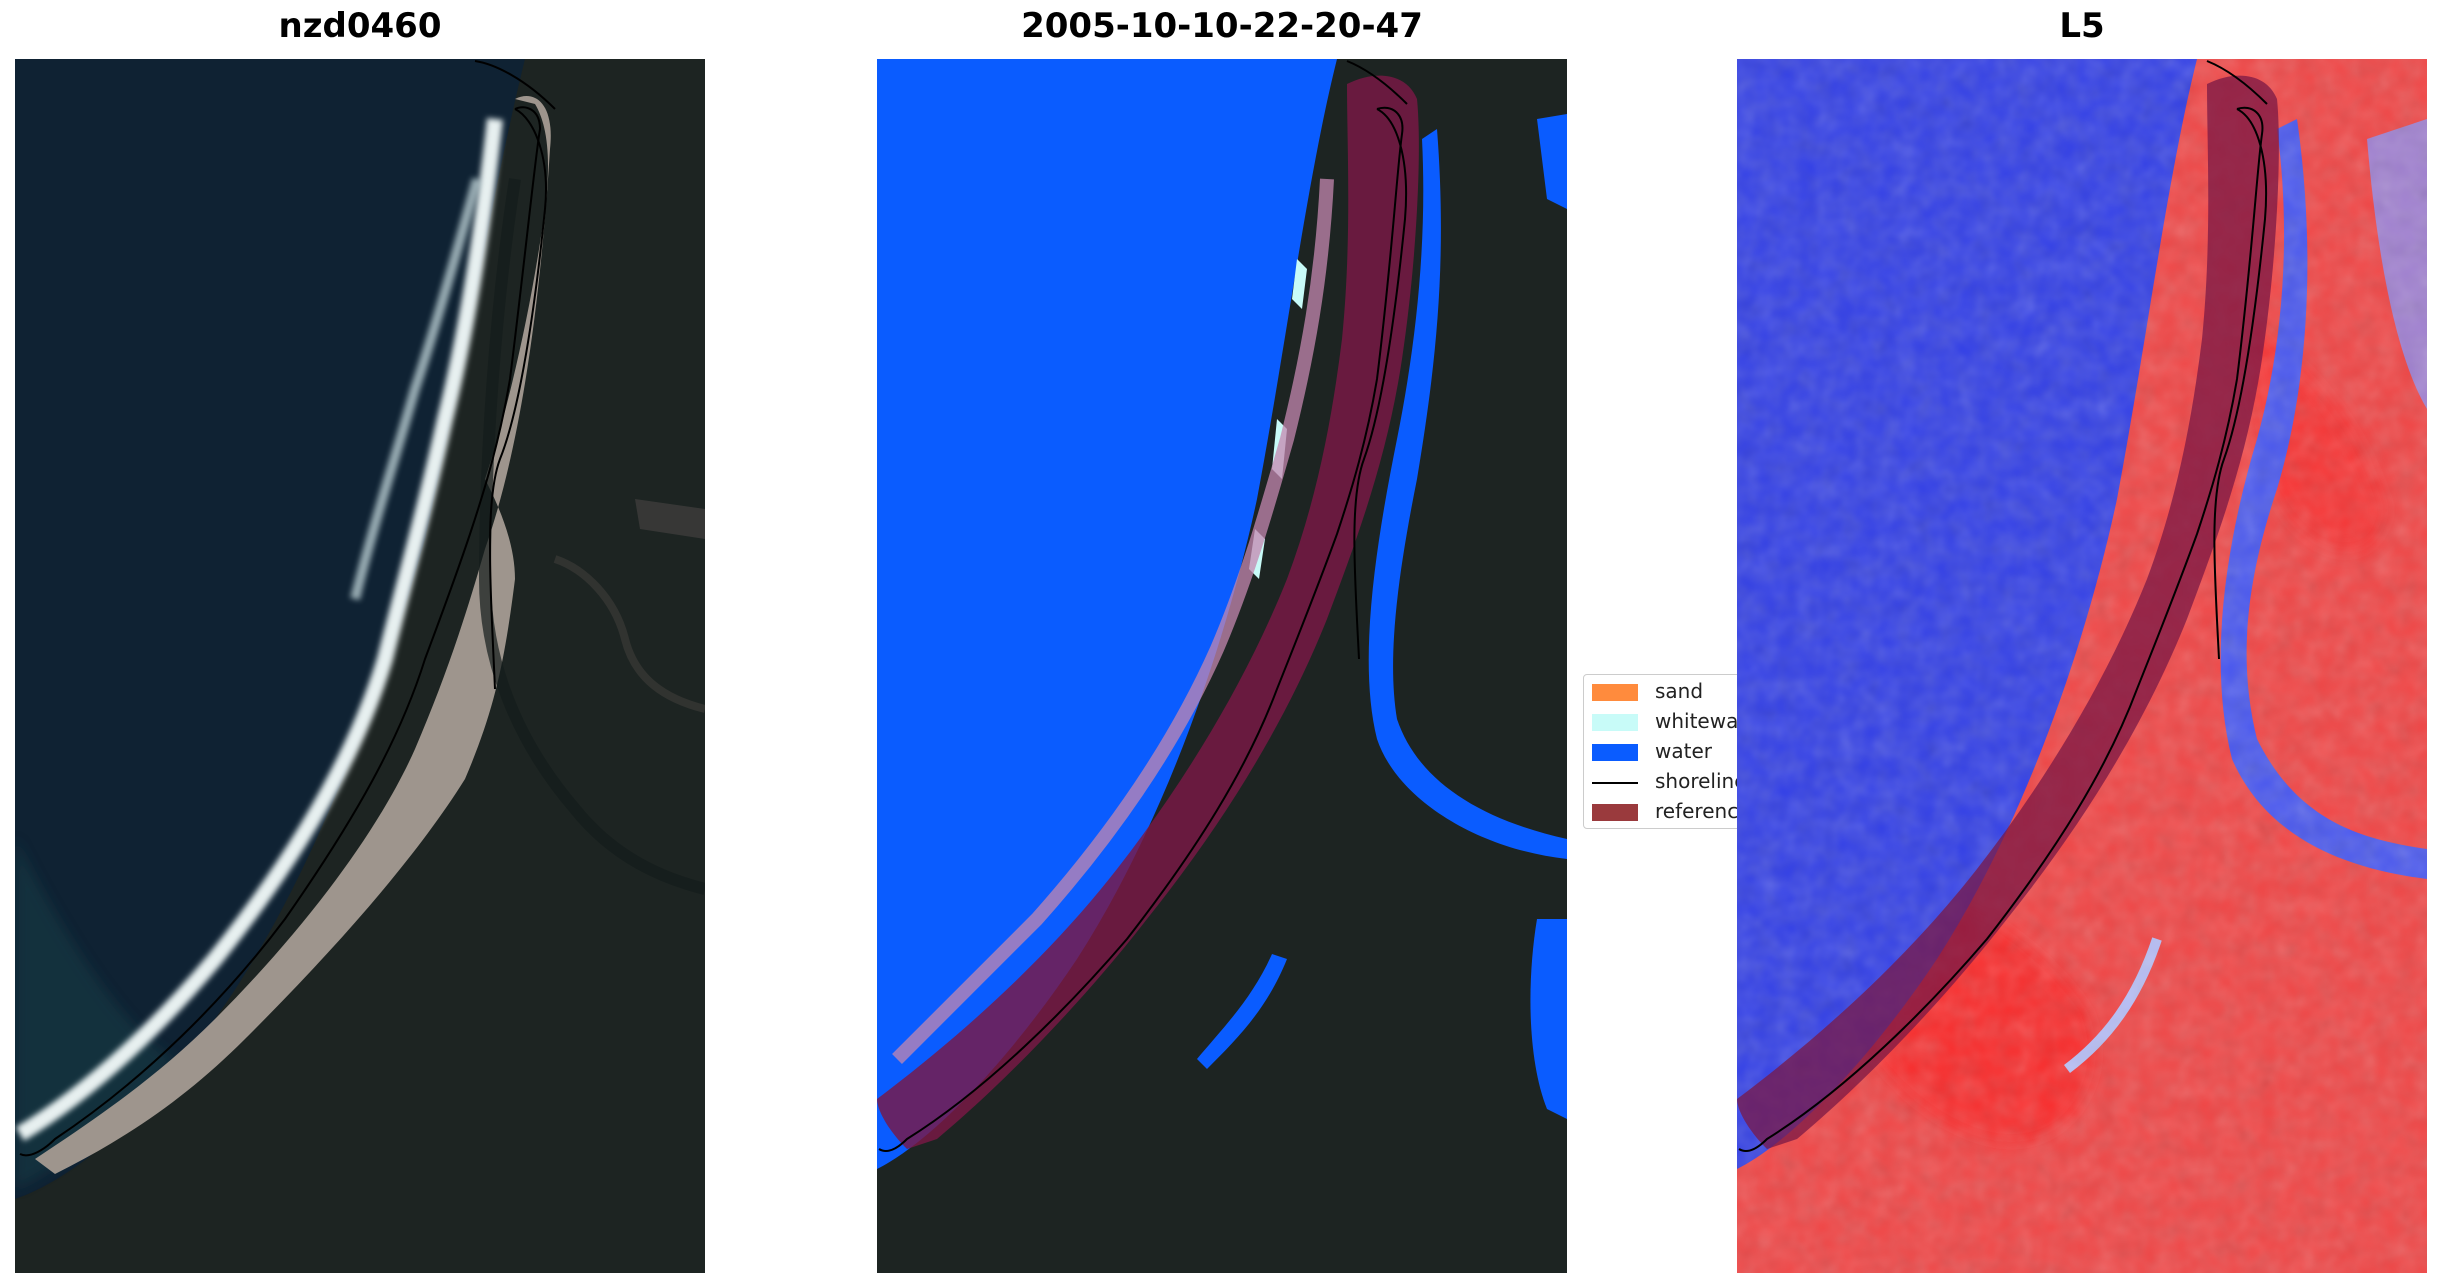  Describe the element at coordinates (1615, 752) in the screenshot. I see `water-swatch` at that location.